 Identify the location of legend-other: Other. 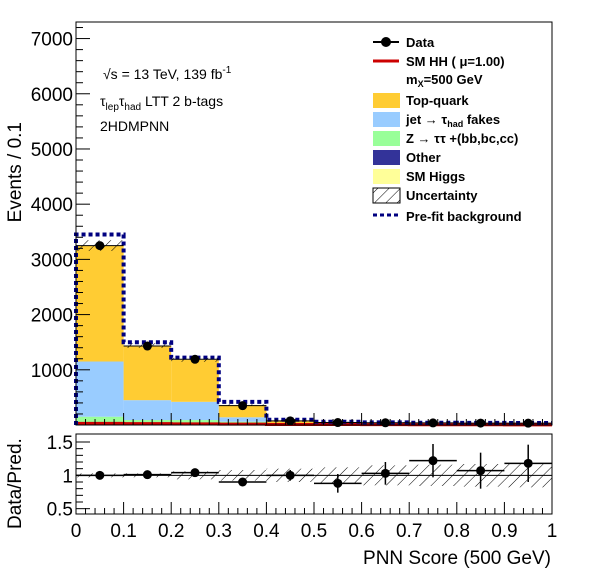
(407, 157).